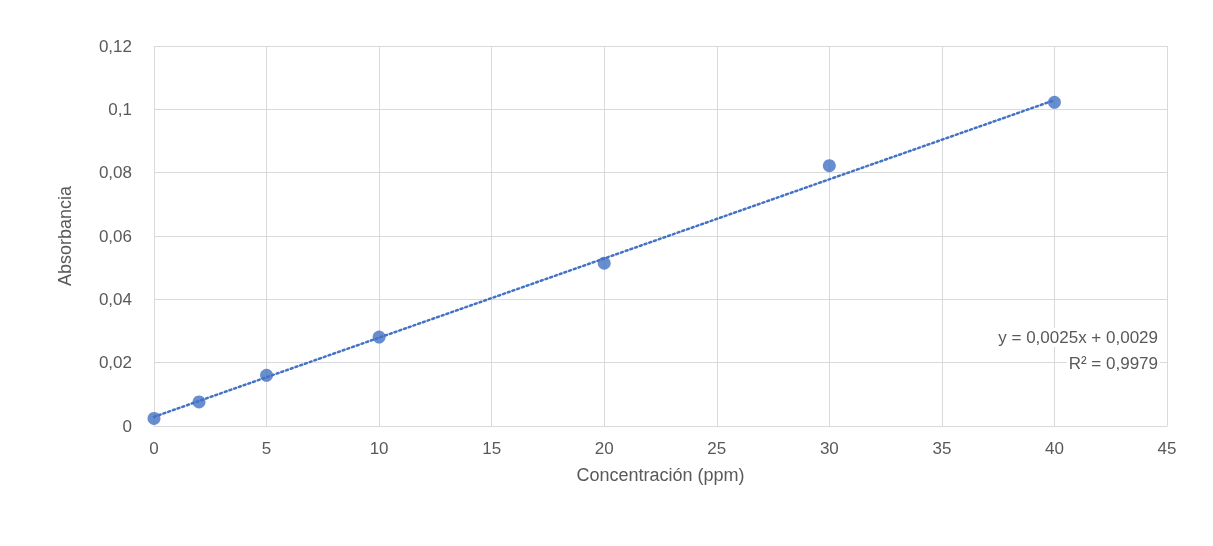 Image resolution: width=1213 pixels, height=546 pixels. What do you see at coordinates (379, 448) in the screenshot?
I see `x-tick-label: 10` at bounding box center [379, 448].